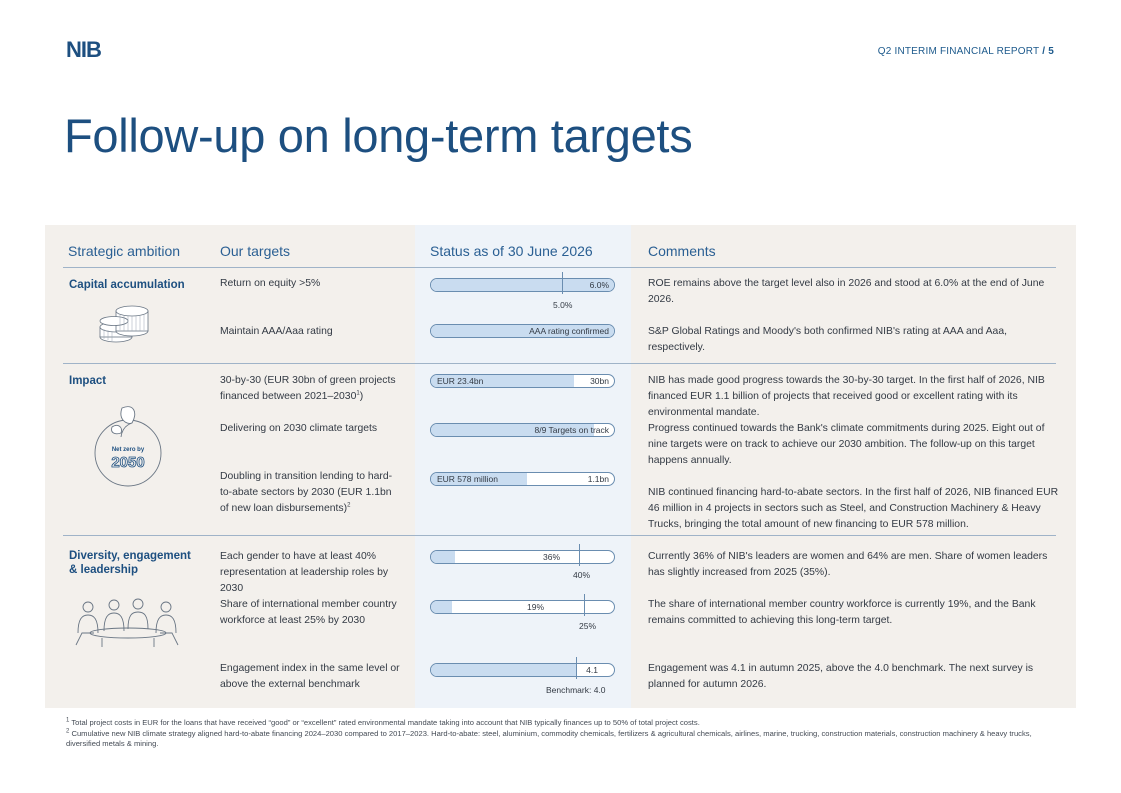 This screenshot has width=1121, height=793. Describe the element at coordinates (576, 668) in the screenshot. I see `benchmark-tick` at that location.